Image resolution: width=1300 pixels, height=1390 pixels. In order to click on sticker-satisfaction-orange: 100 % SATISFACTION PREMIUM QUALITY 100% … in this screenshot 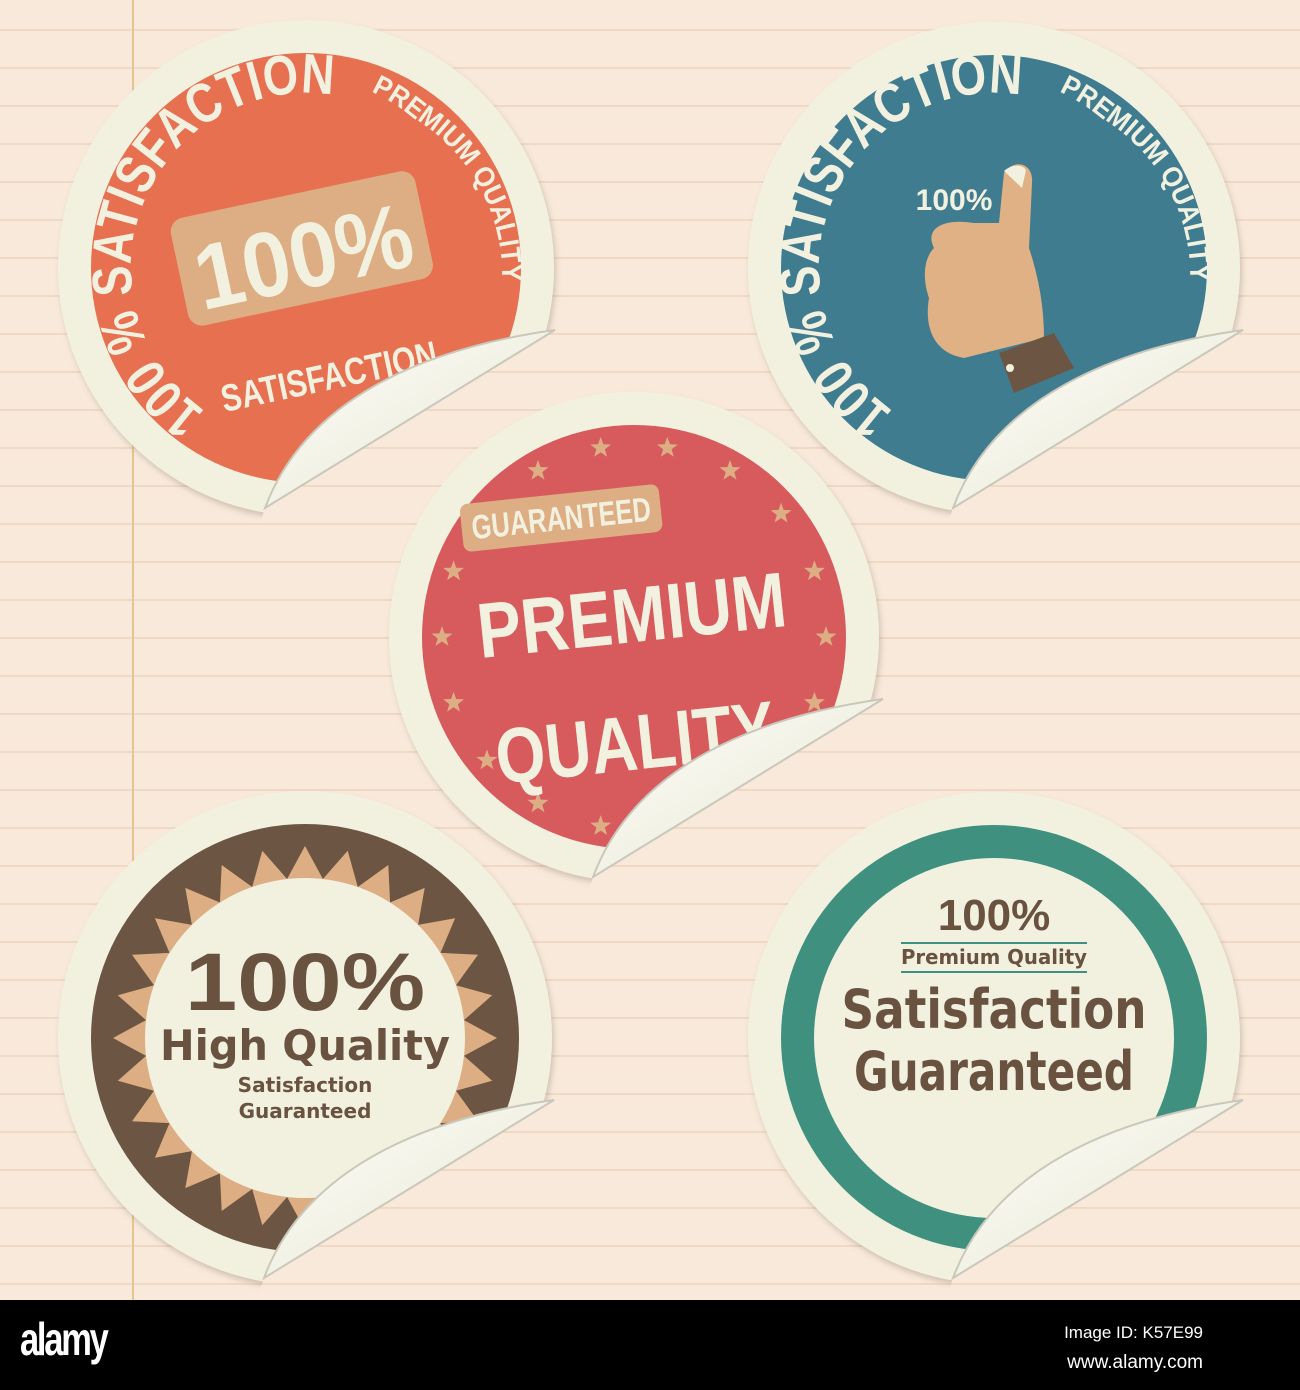, I will do `click(307, 268)`.